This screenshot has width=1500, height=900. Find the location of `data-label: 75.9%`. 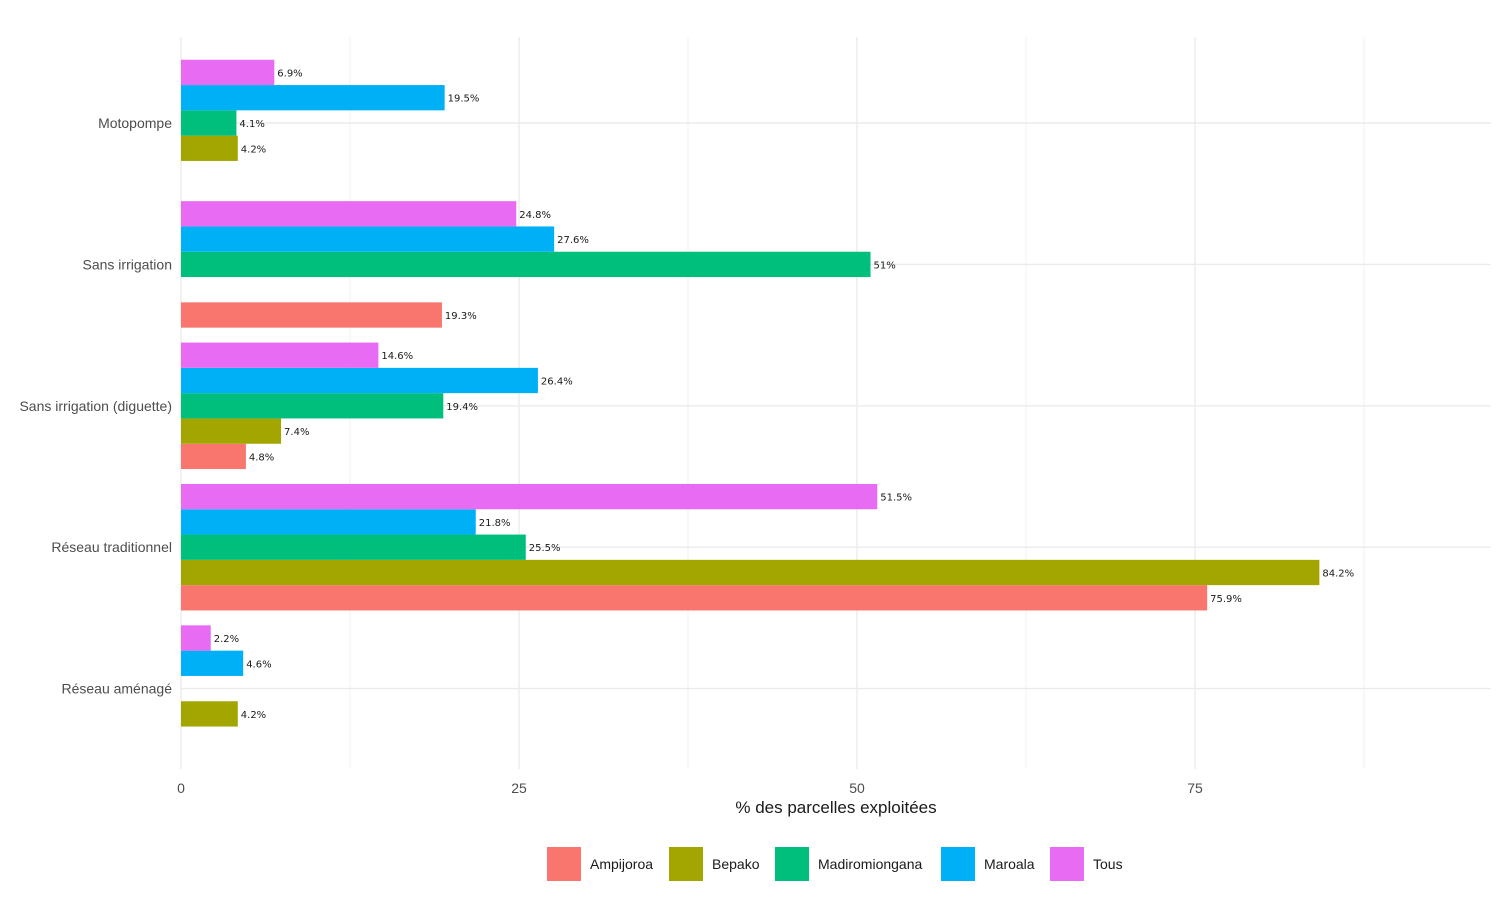

data-label: 75.9% is located at coordinates (1226, 599).